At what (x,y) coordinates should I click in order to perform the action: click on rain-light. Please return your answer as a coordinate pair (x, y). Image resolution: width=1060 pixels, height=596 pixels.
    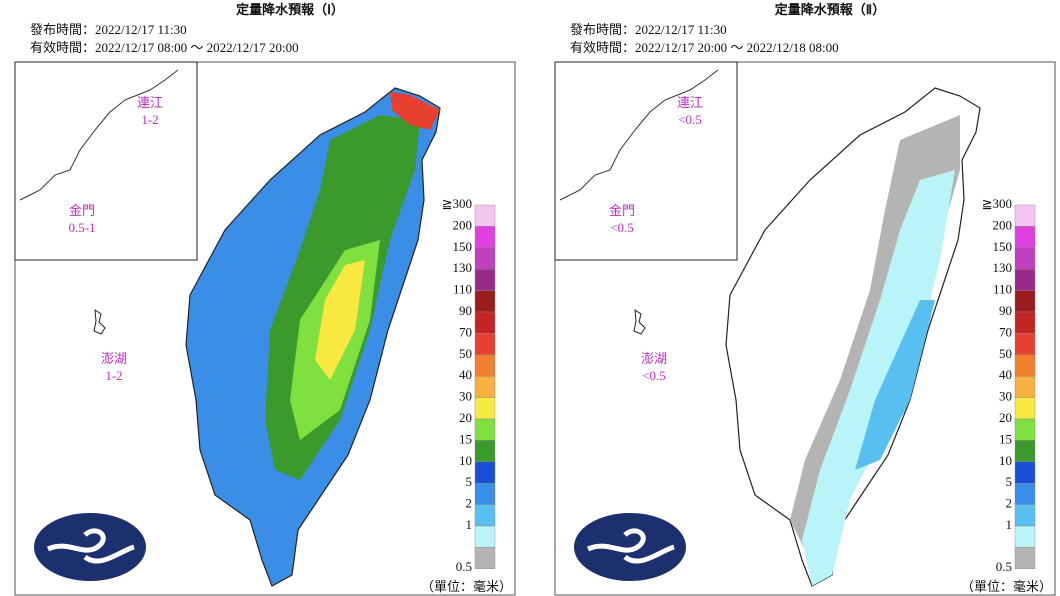
    Looking at the image, I should click on (878, 378).